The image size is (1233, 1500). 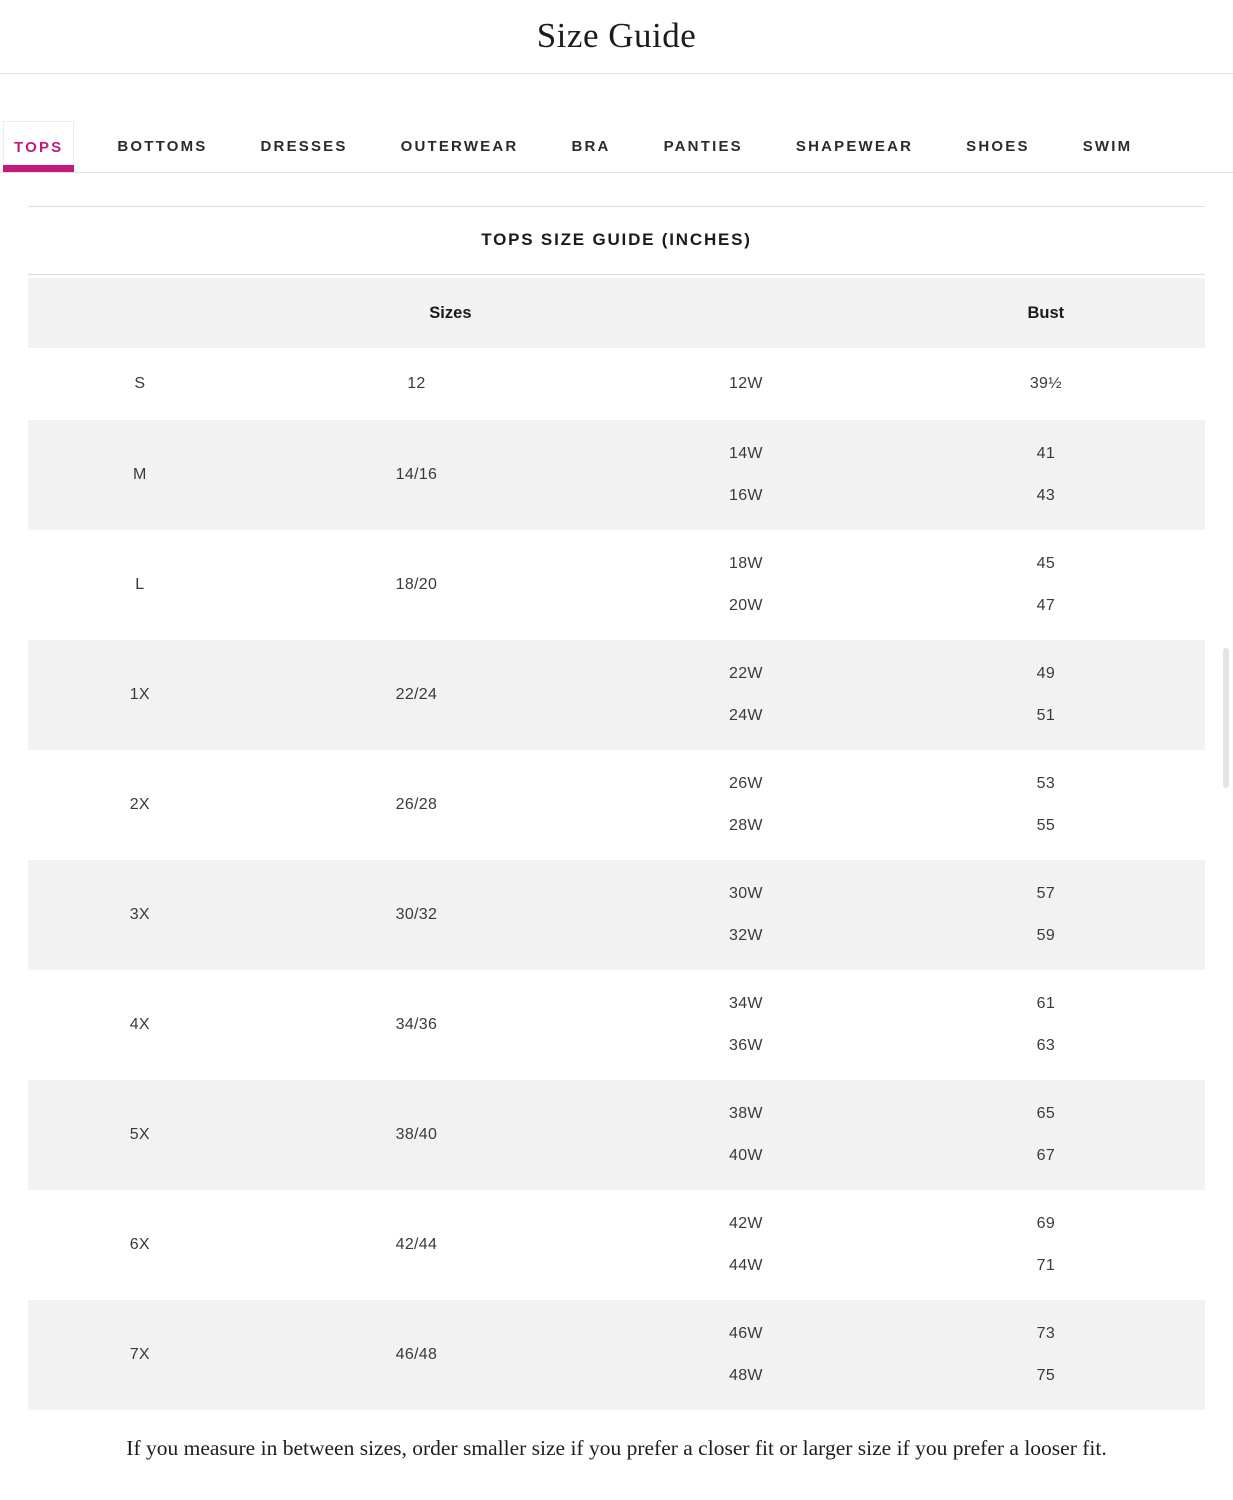 What do you see at coordinates (1046, 1156) in the screenshot?
I see `bust-value: 67` at bounding box center [1046, 1156].